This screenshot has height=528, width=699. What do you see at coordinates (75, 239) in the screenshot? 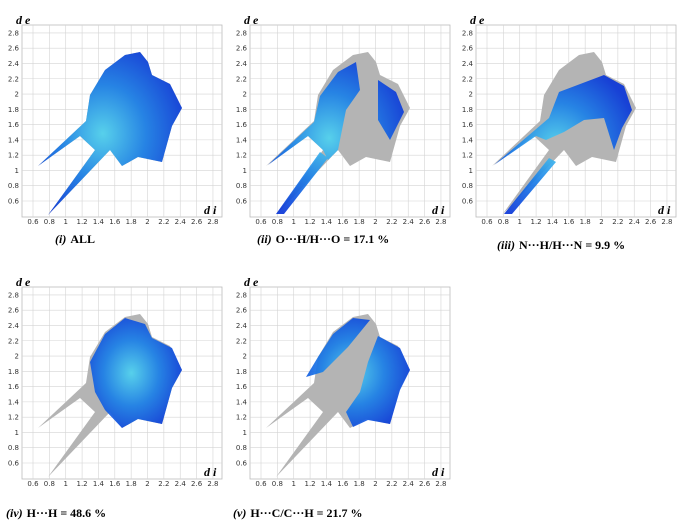
I see `caption: (i) ALL` at bounding box center [75, 239].